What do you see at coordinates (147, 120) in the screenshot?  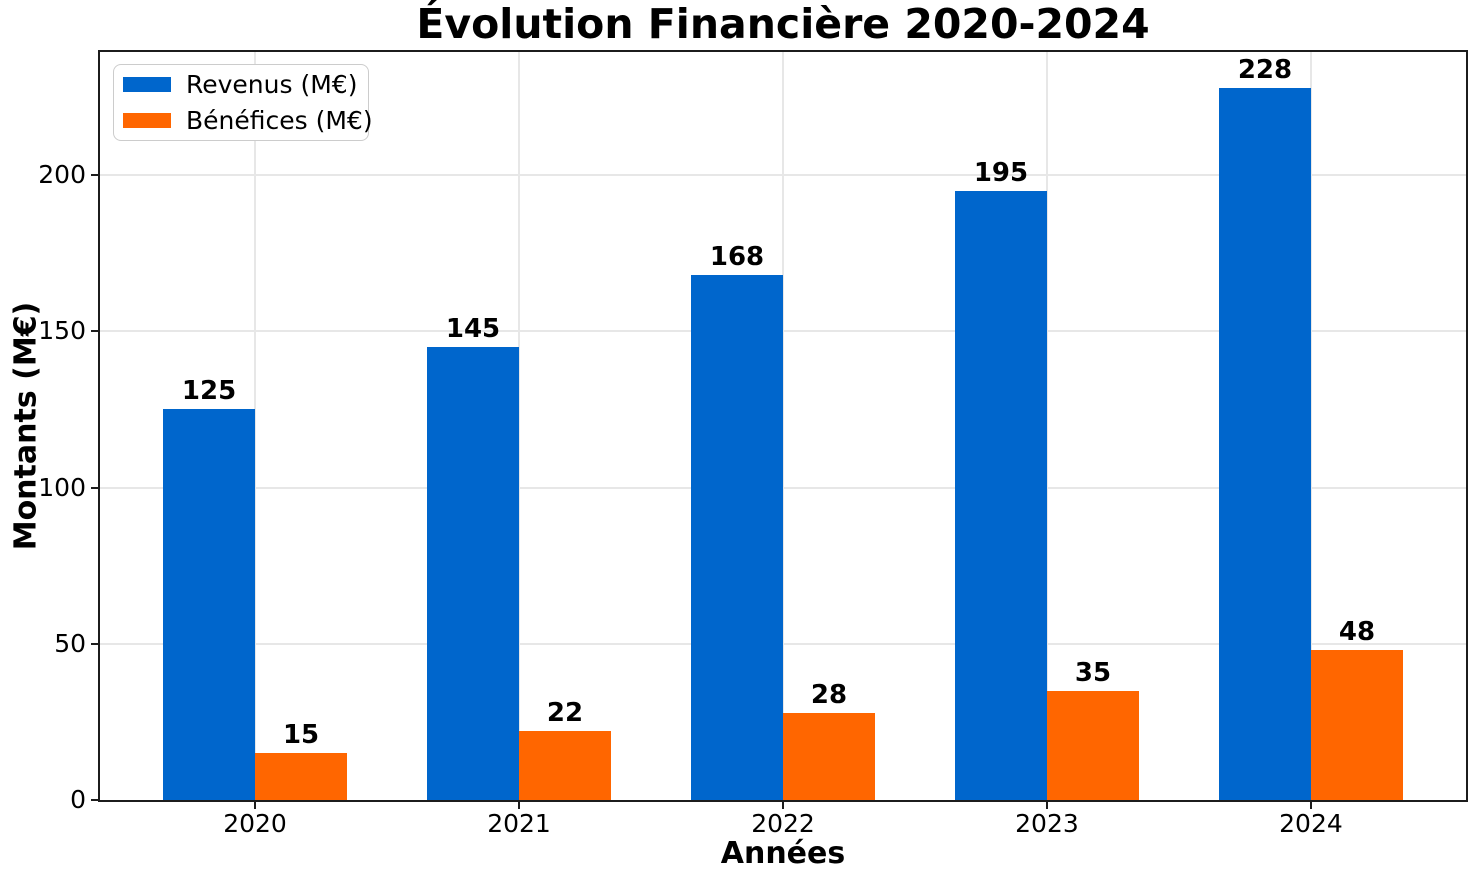 I see `benefices-color-swatch` at bounding box center [147, 120].